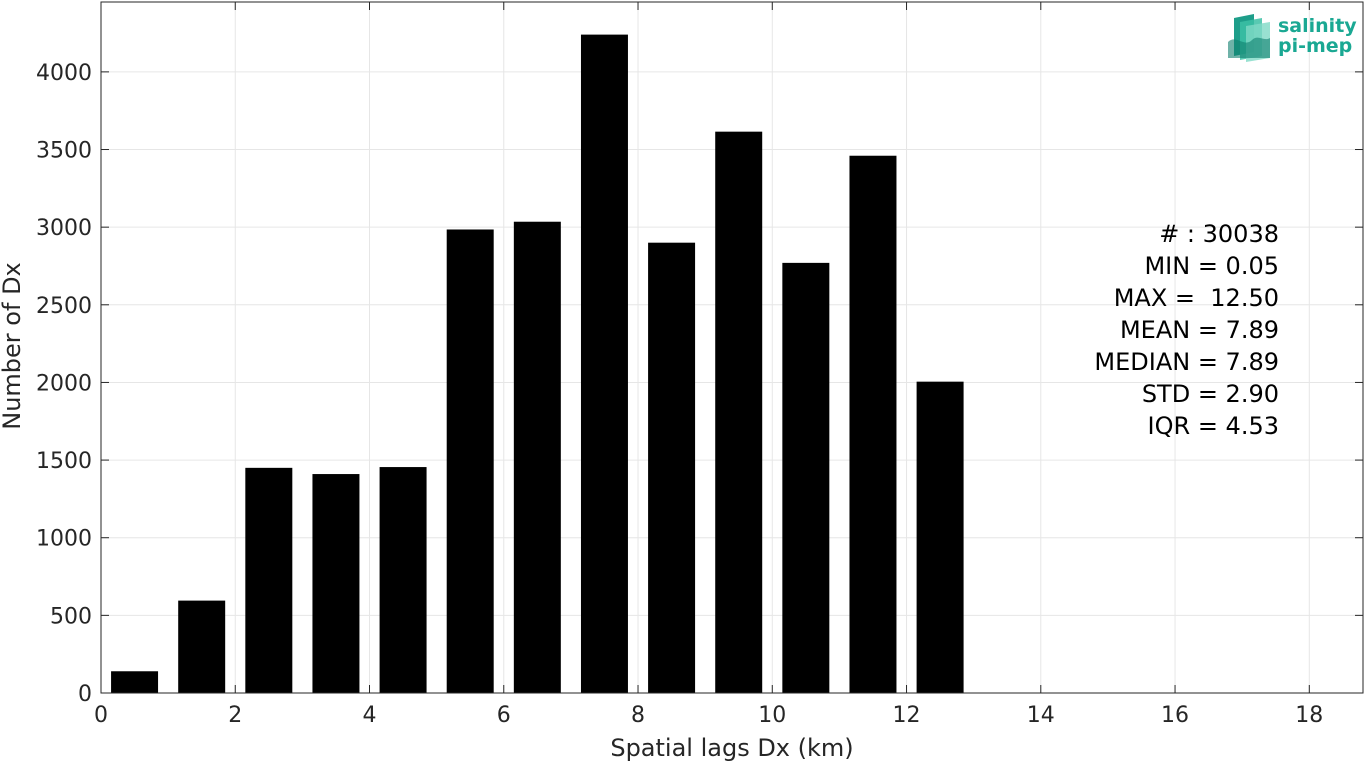 The height and width of the screenshot is (763, 1365). I want to click on stat-max: MAX = 12.50, so click(1196, 298).